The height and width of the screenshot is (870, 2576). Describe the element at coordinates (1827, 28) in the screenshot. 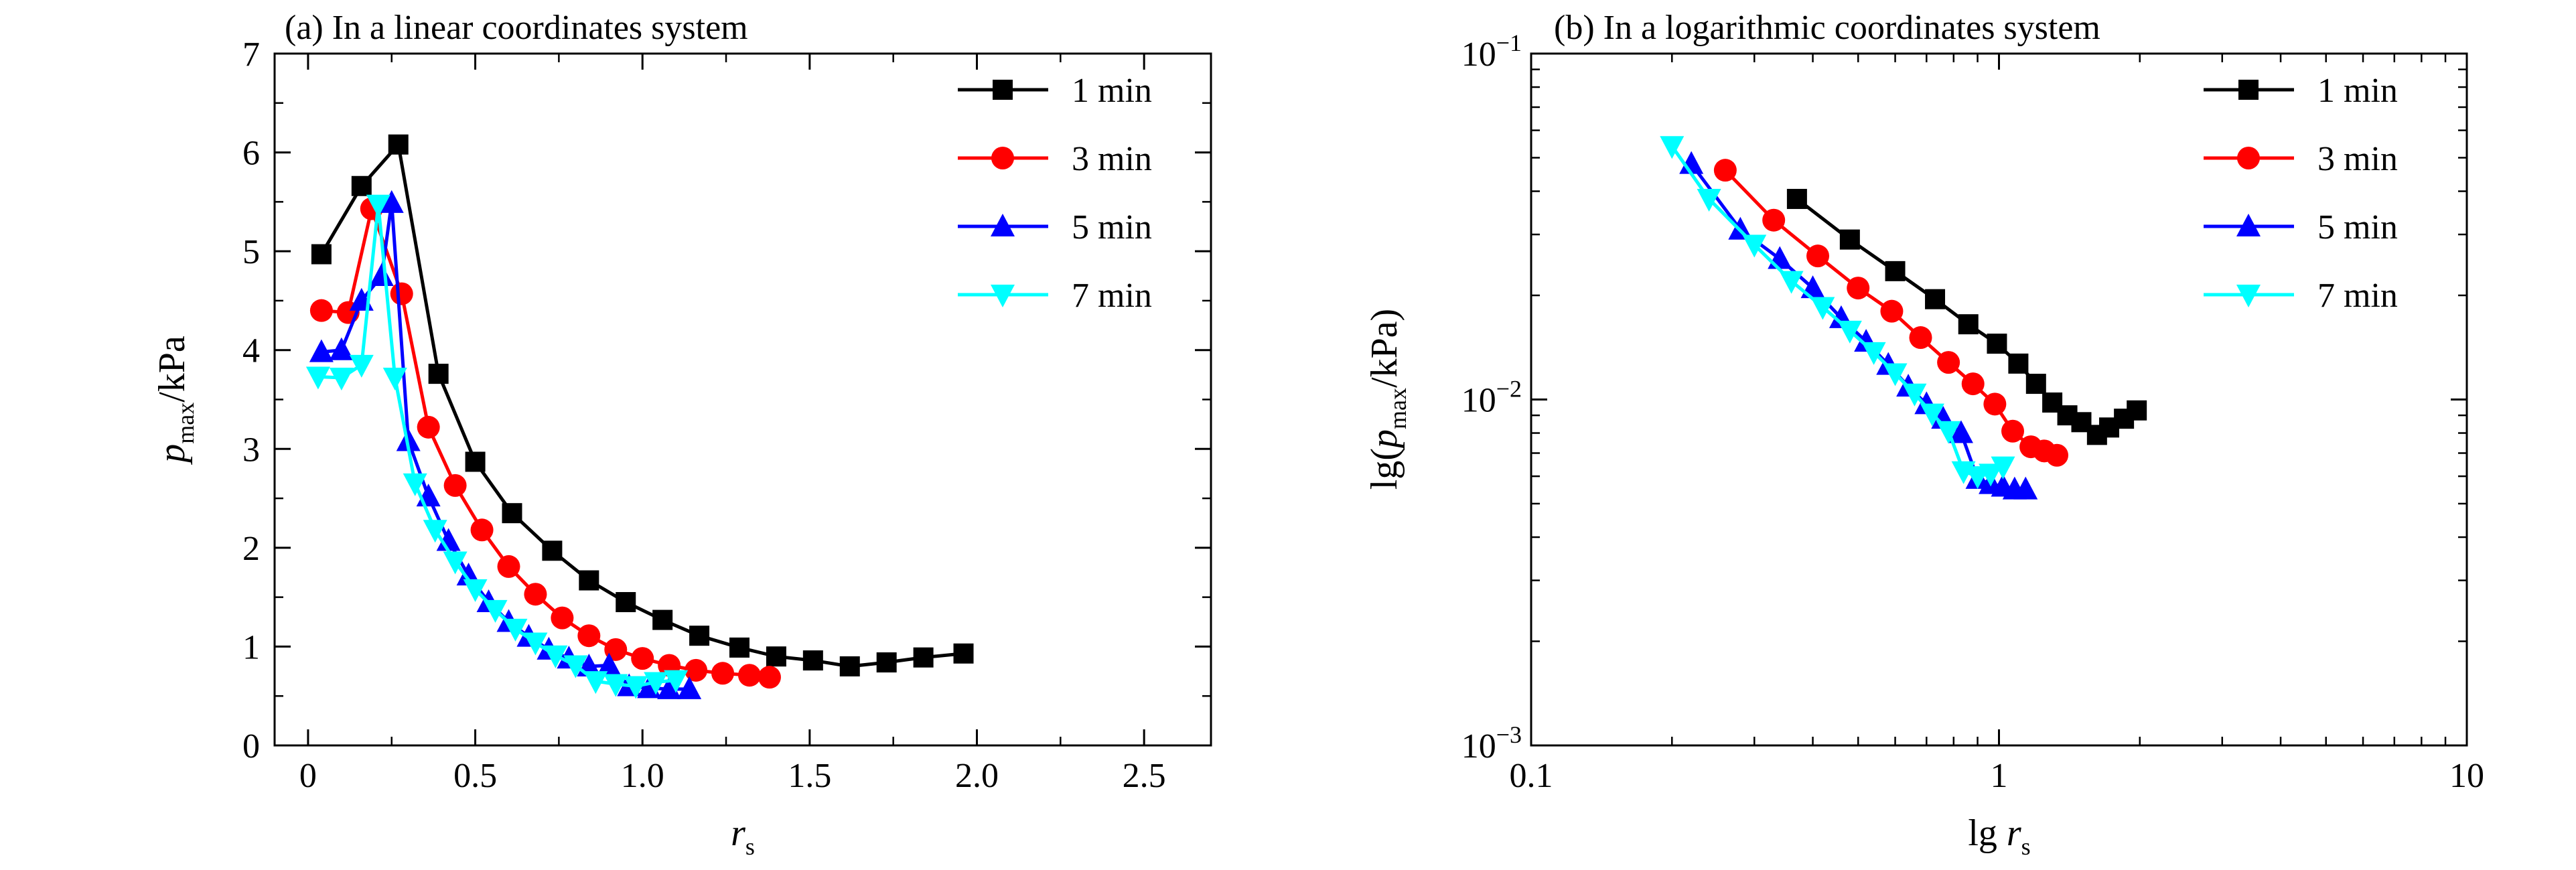

I see `chart-title: (b) In a logarithmic coordinates system` at that location.